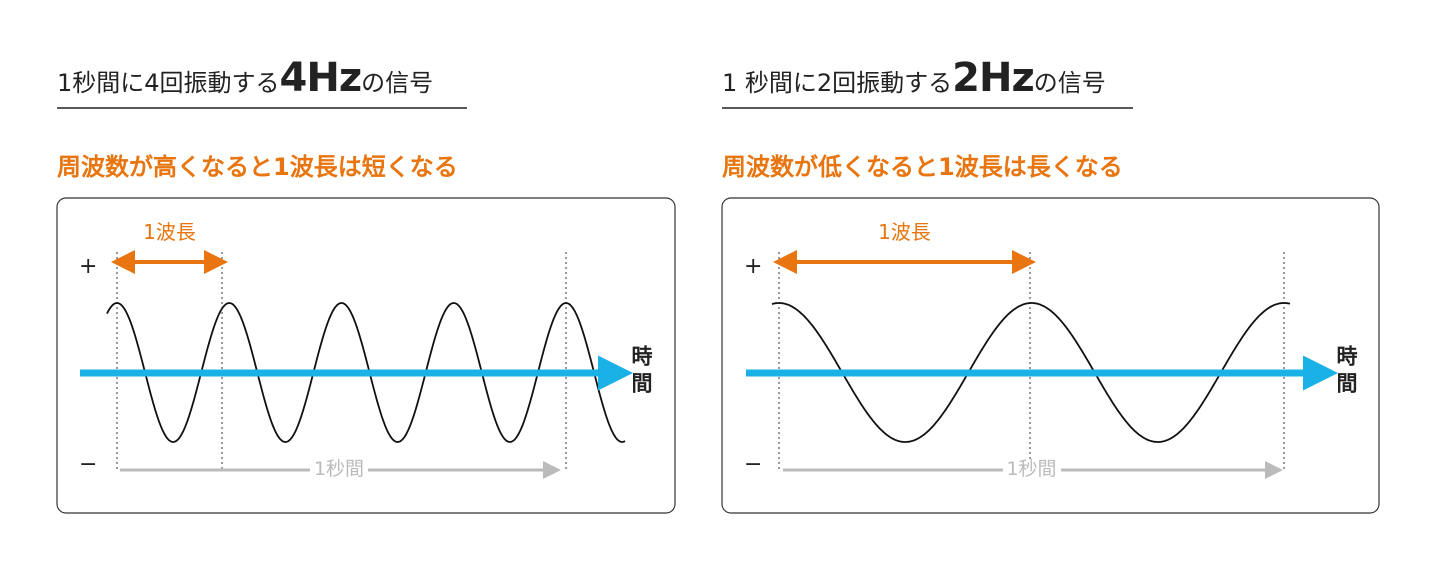  What do you see at coordinates (321, 78) in the screenshot?
I see `title-big: 4Hz` at bounding box center [321, 78].